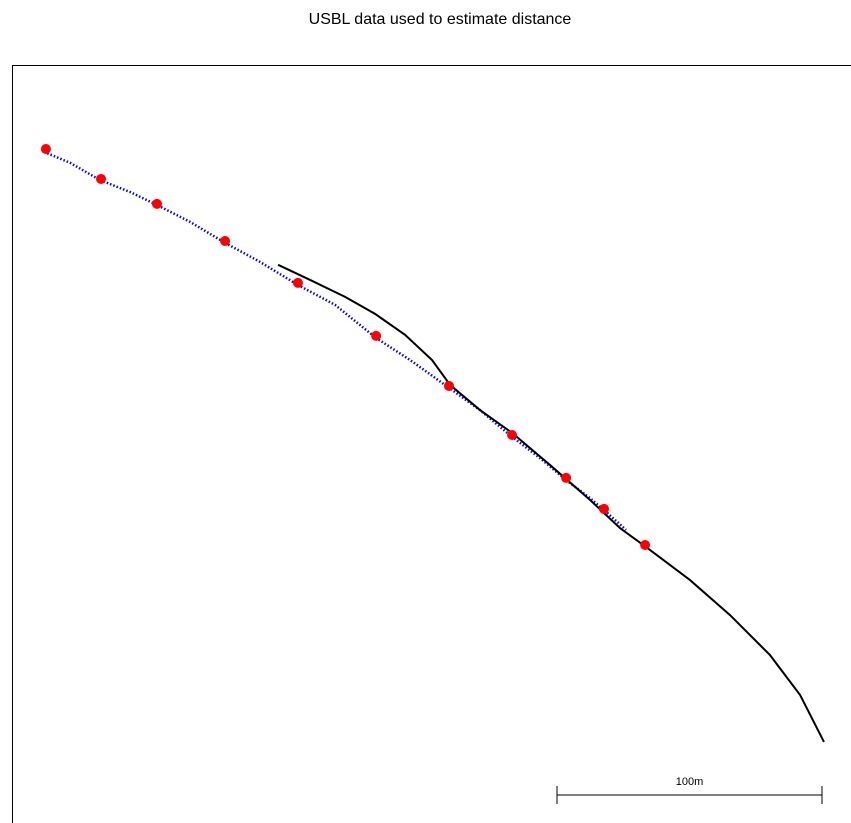 This screenshot has width=851, height=823. What do you see at coordinates (440, 19) in the screenshot?
I see `chart-title: USBL data used to estimate distance` at bounding box center [440, 19].